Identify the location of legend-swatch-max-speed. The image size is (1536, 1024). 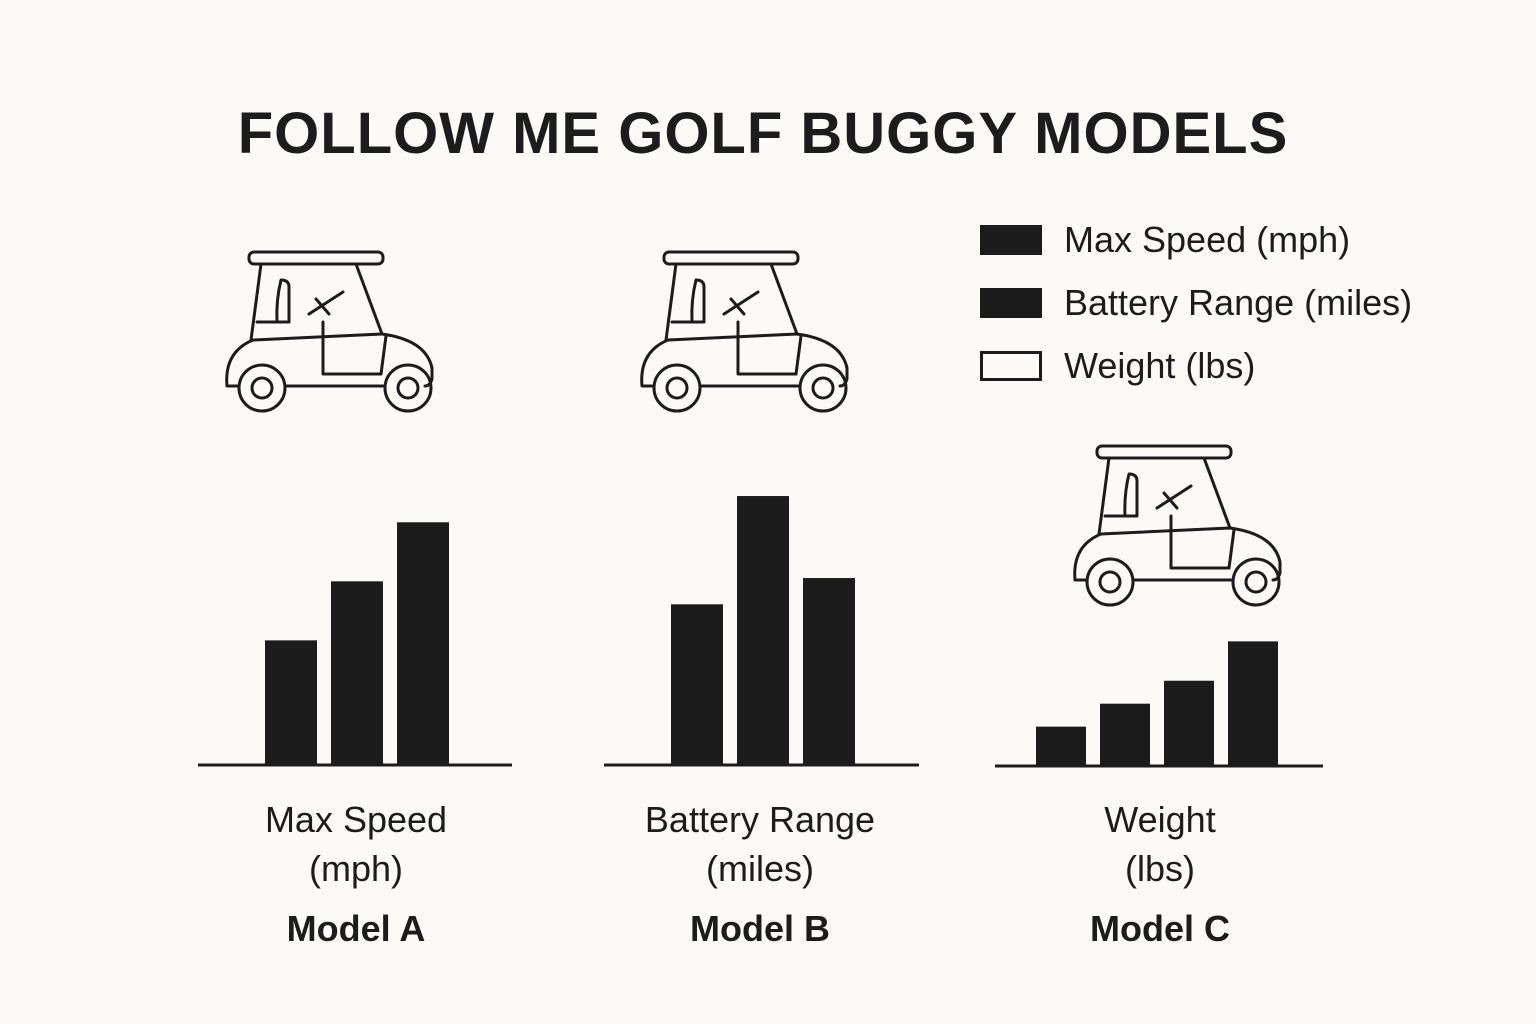
(1011, 240).